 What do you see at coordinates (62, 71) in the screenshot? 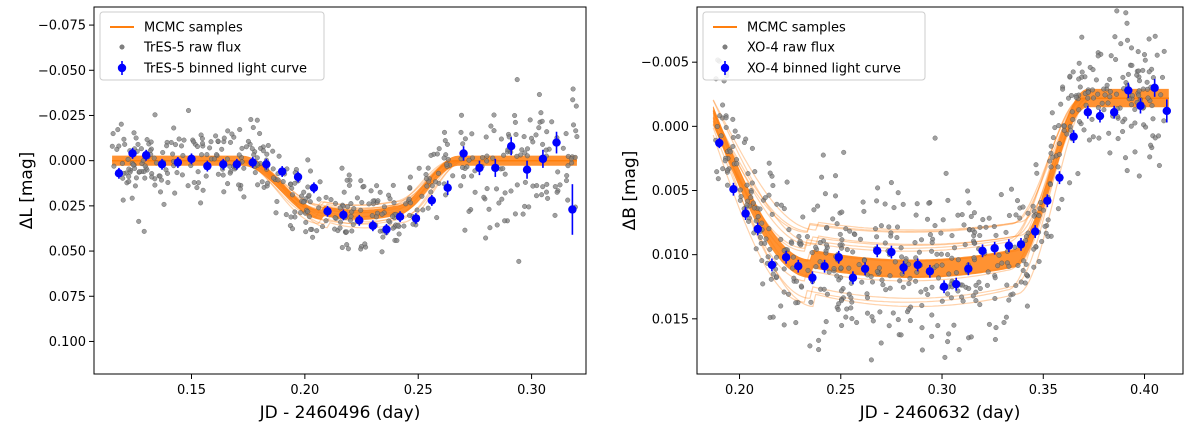
I see `y-tick-label: −0.050` at bounding box center [62, 71].